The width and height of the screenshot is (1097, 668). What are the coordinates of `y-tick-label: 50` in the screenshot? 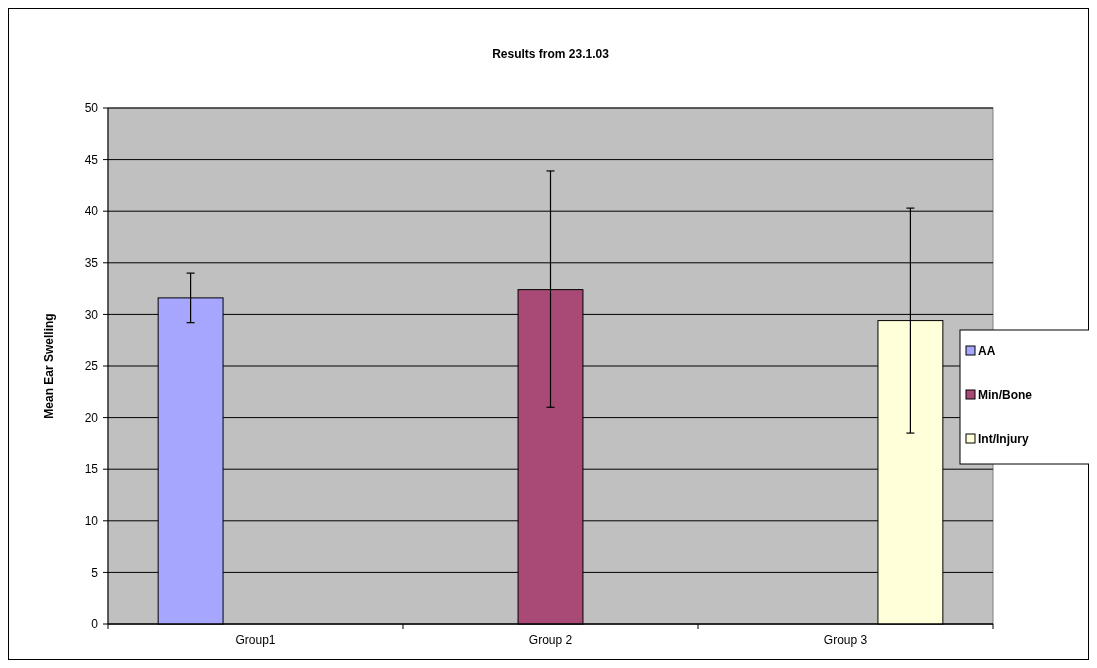 It's located at (91, 108).